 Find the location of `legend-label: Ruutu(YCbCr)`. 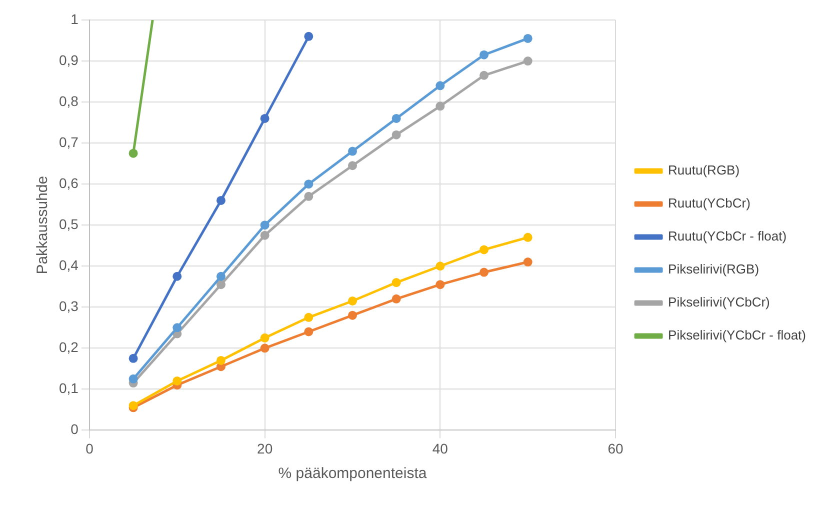

legend-label: Ruutu(YCbCr) is located at coordinates (709, 203).